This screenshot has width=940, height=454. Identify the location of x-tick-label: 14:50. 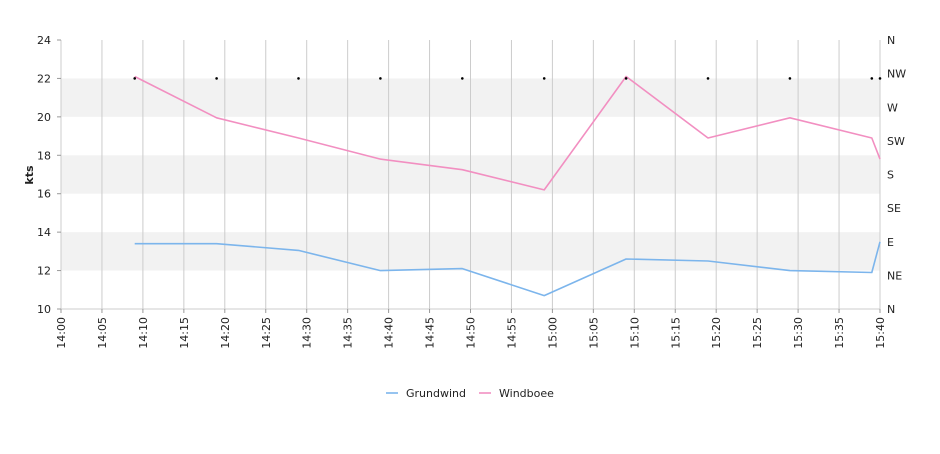
(471, 333).